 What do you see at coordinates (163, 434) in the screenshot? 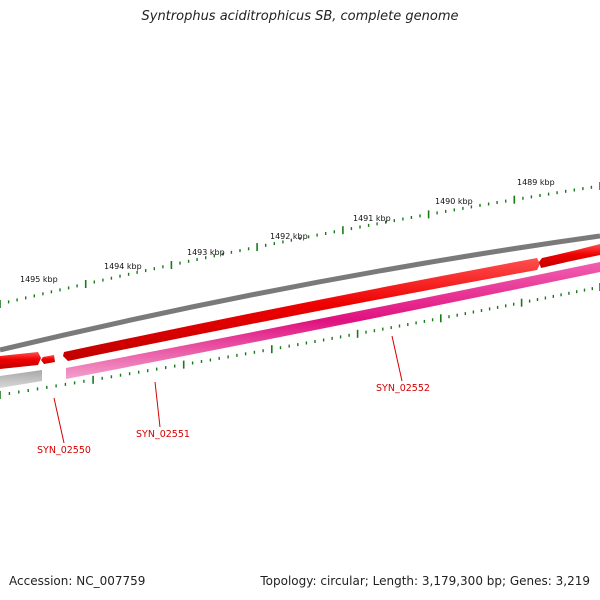
I see `gene-label-syn02551: SYN_02551` at bounding box center [163, 434].